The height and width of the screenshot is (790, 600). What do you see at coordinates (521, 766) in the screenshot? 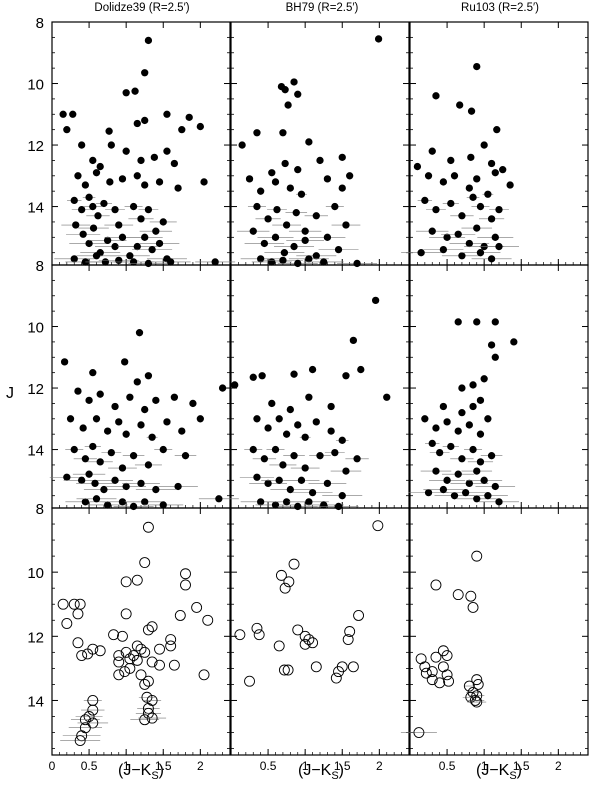
I see `x-tick-label: 1.5` at bounding box center [521, 766].